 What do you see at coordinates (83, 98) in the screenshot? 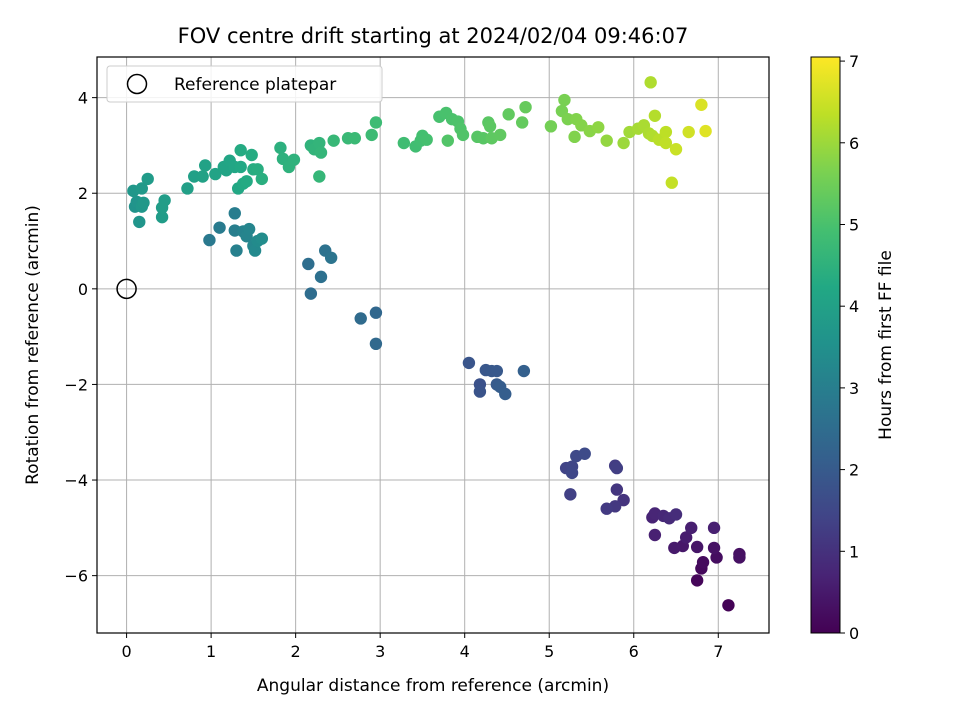
I see `y-tick-label: 4` at bounding box center [83, 98].